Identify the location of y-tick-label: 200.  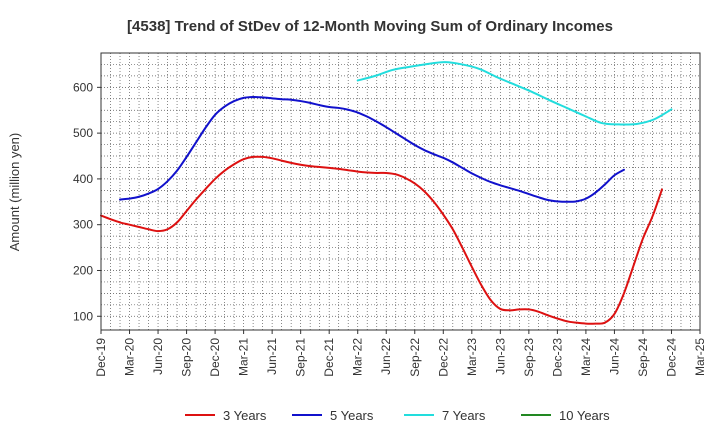
(83, 270).